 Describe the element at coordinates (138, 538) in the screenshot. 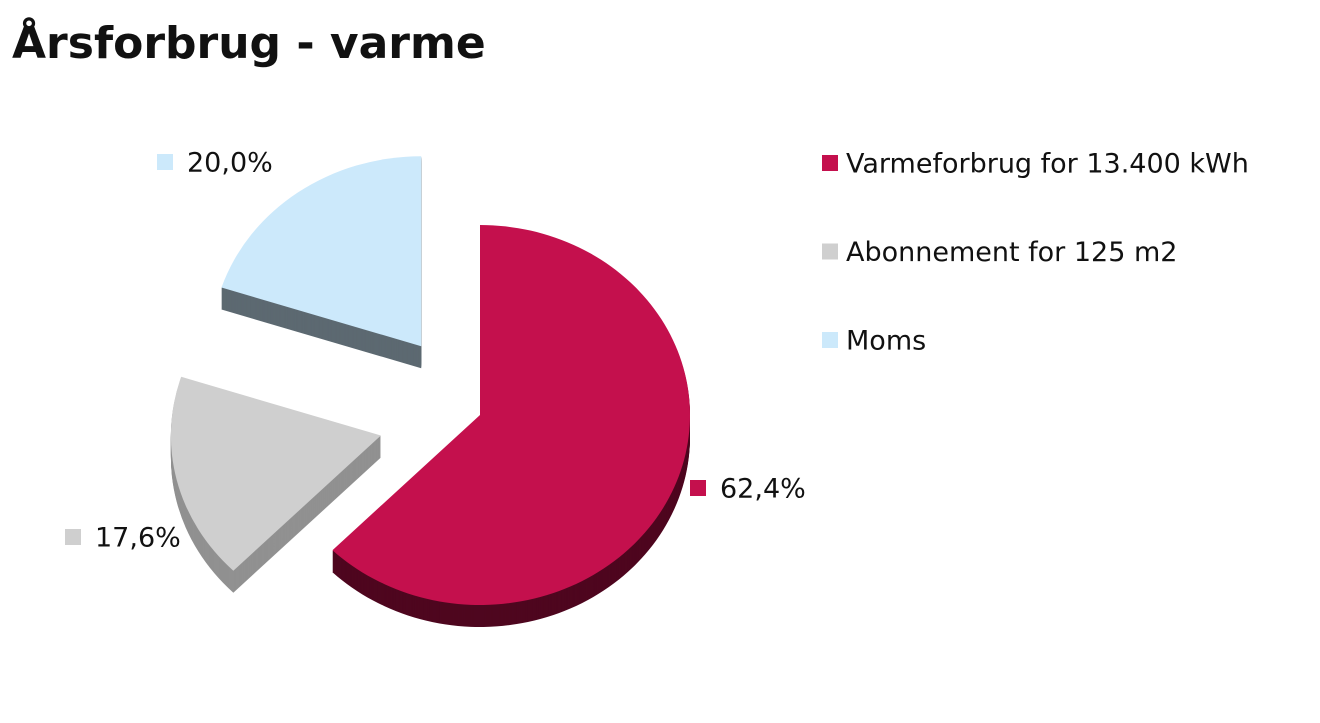

I see `value-label: 17,6%` at that location.